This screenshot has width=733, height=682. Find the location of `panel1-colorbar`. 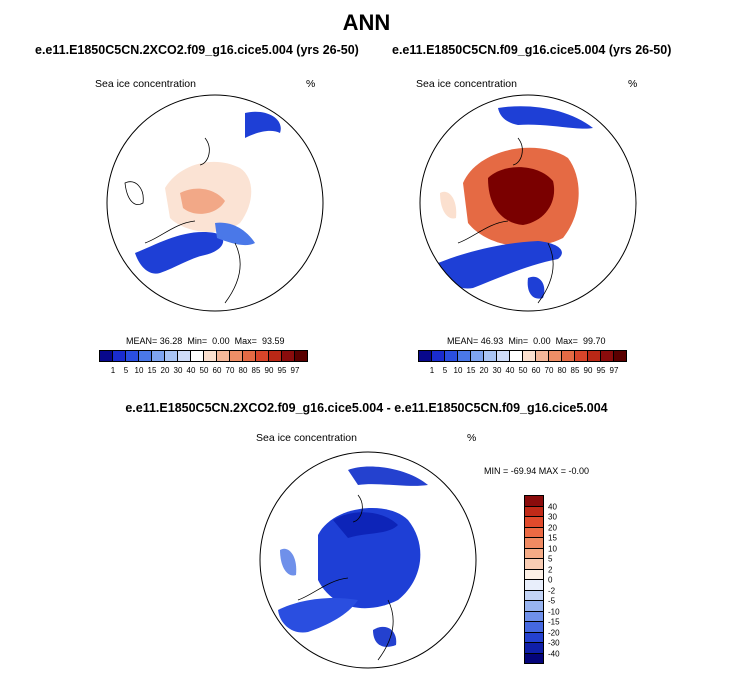

panel1-colorbar is located at coordinates (203, 356).